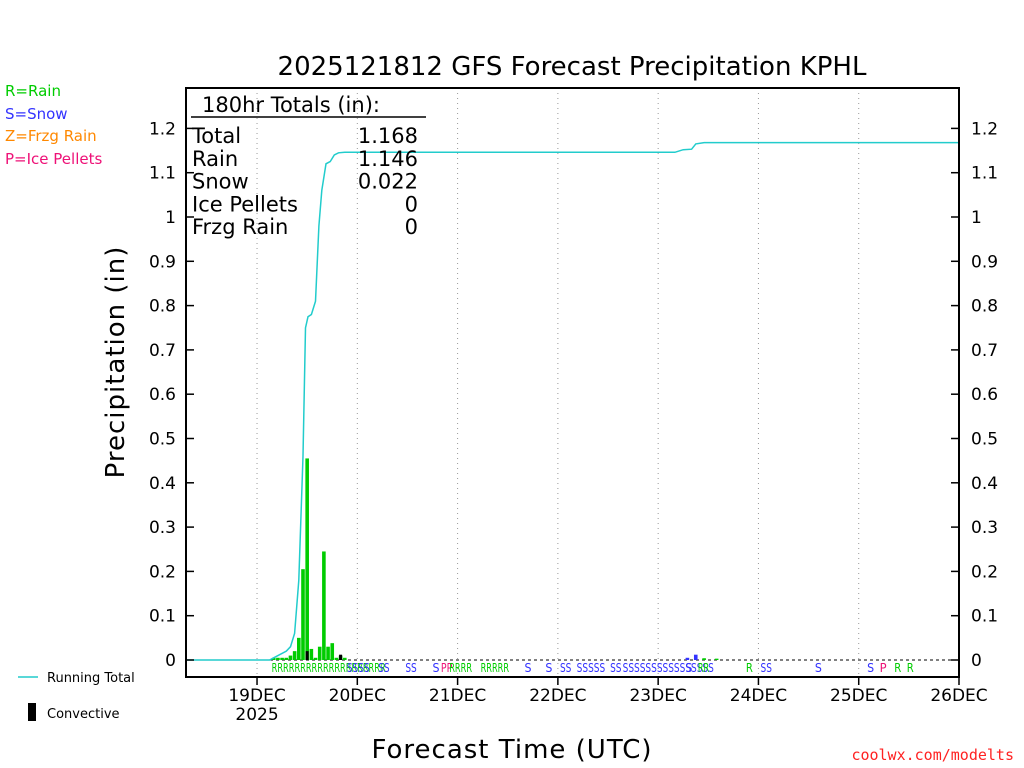  I want to click on totals-row-value: 1.146, so click(388, 159).